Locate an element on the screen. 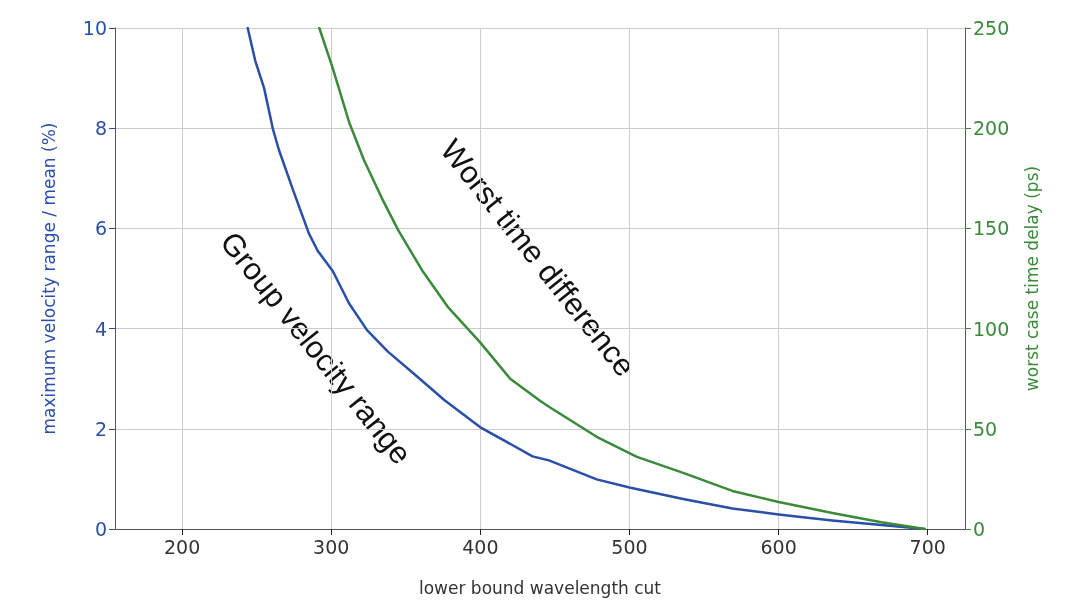 This screenshot has height=613, width=1080. x-tick-label: 300 is located at coordinates (331, 546).